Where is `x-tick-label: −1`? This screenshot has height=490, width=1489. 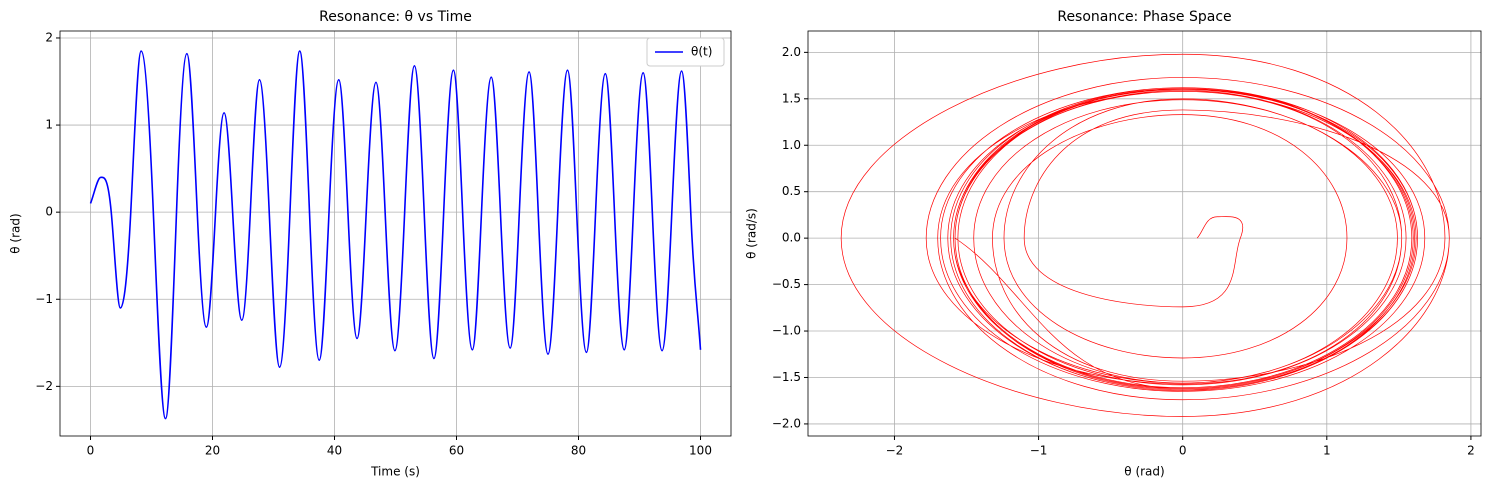 x-tick-label: −1 is located at coordinates (1039, 451).